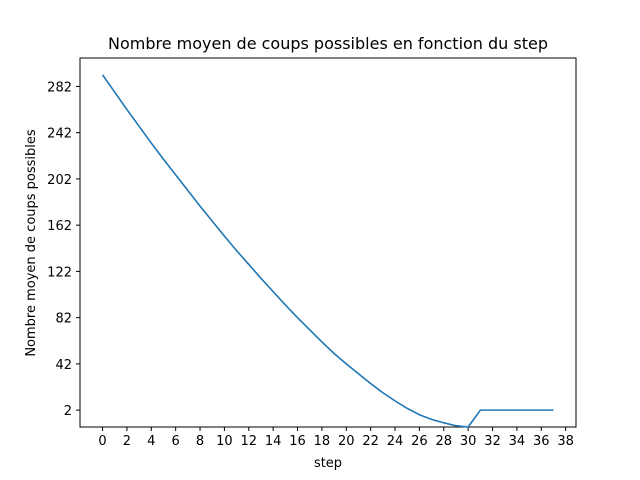  What do you see at coordinates (249, 441) in the screenshot?
I see `x-tick-label: 12` at bounding box center [249, 441].